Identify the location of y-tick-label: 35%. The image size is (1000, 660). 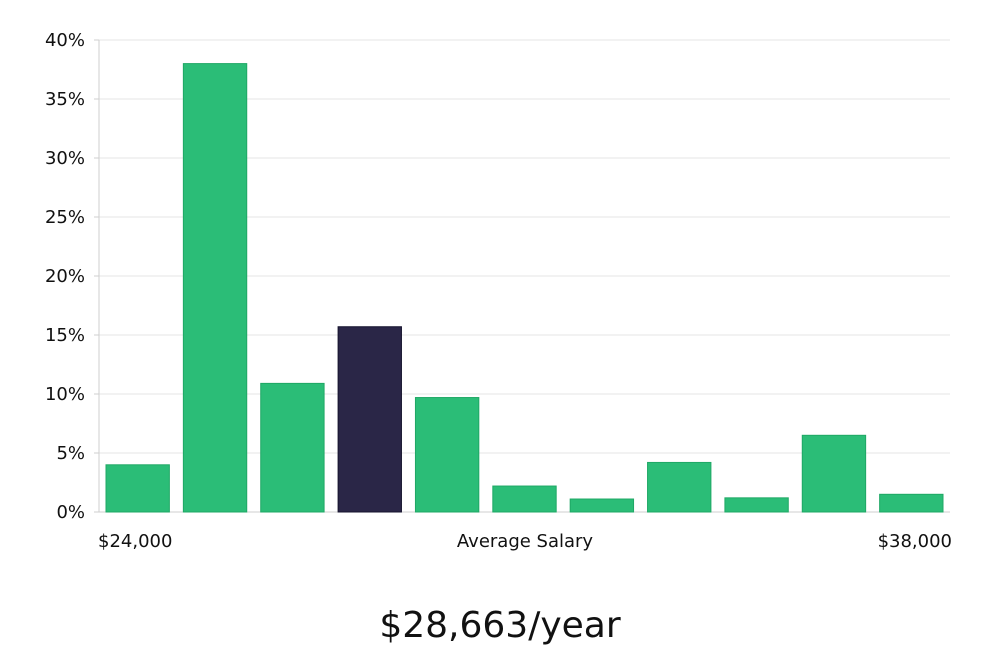
(65, 99).